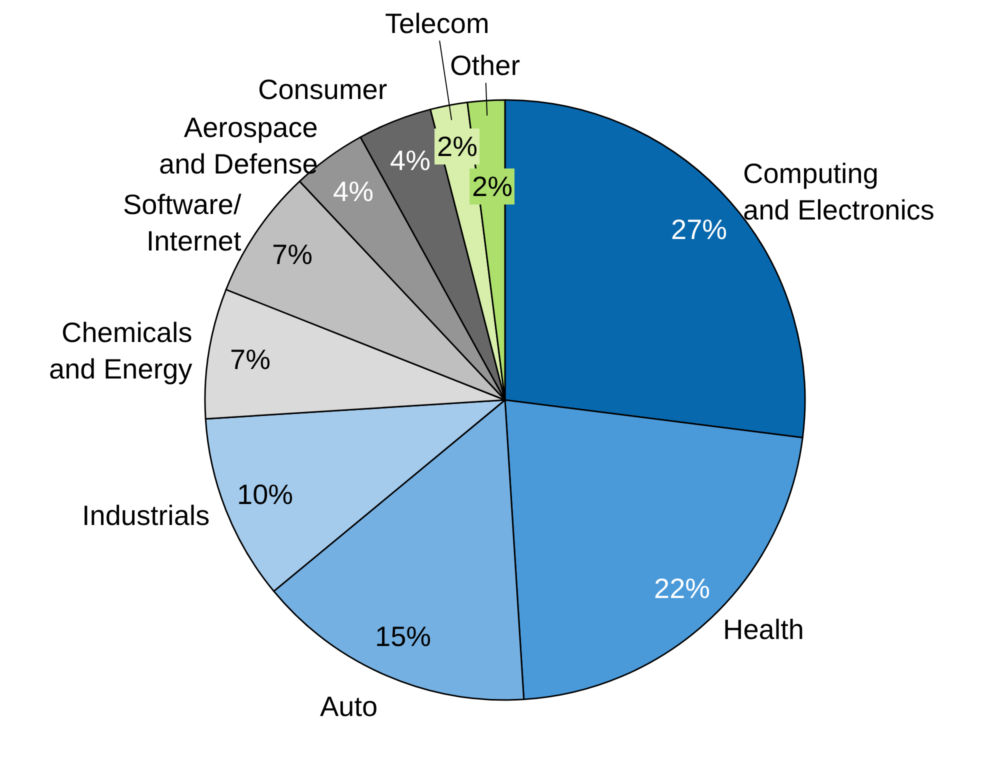  I want to click on data-label: 15%, so click(403, 636).